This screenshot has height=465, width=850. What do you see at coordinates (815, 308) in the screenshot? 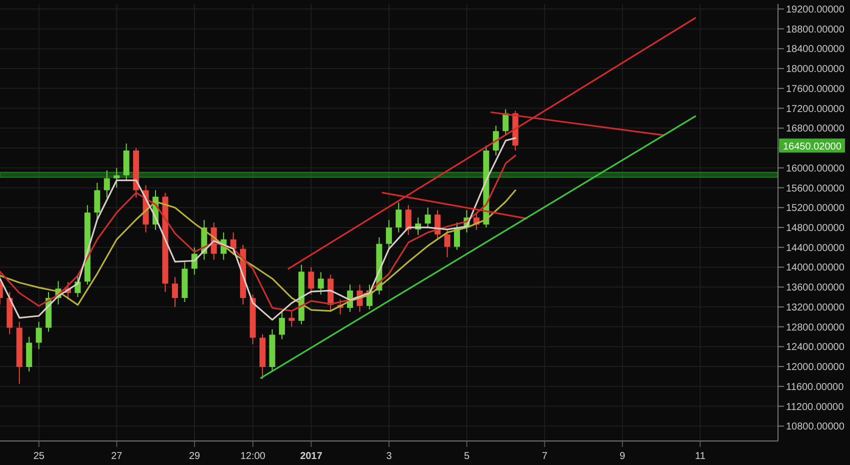
I see `y-tick-label: 13200.00000` at bounding box center [815, 308].